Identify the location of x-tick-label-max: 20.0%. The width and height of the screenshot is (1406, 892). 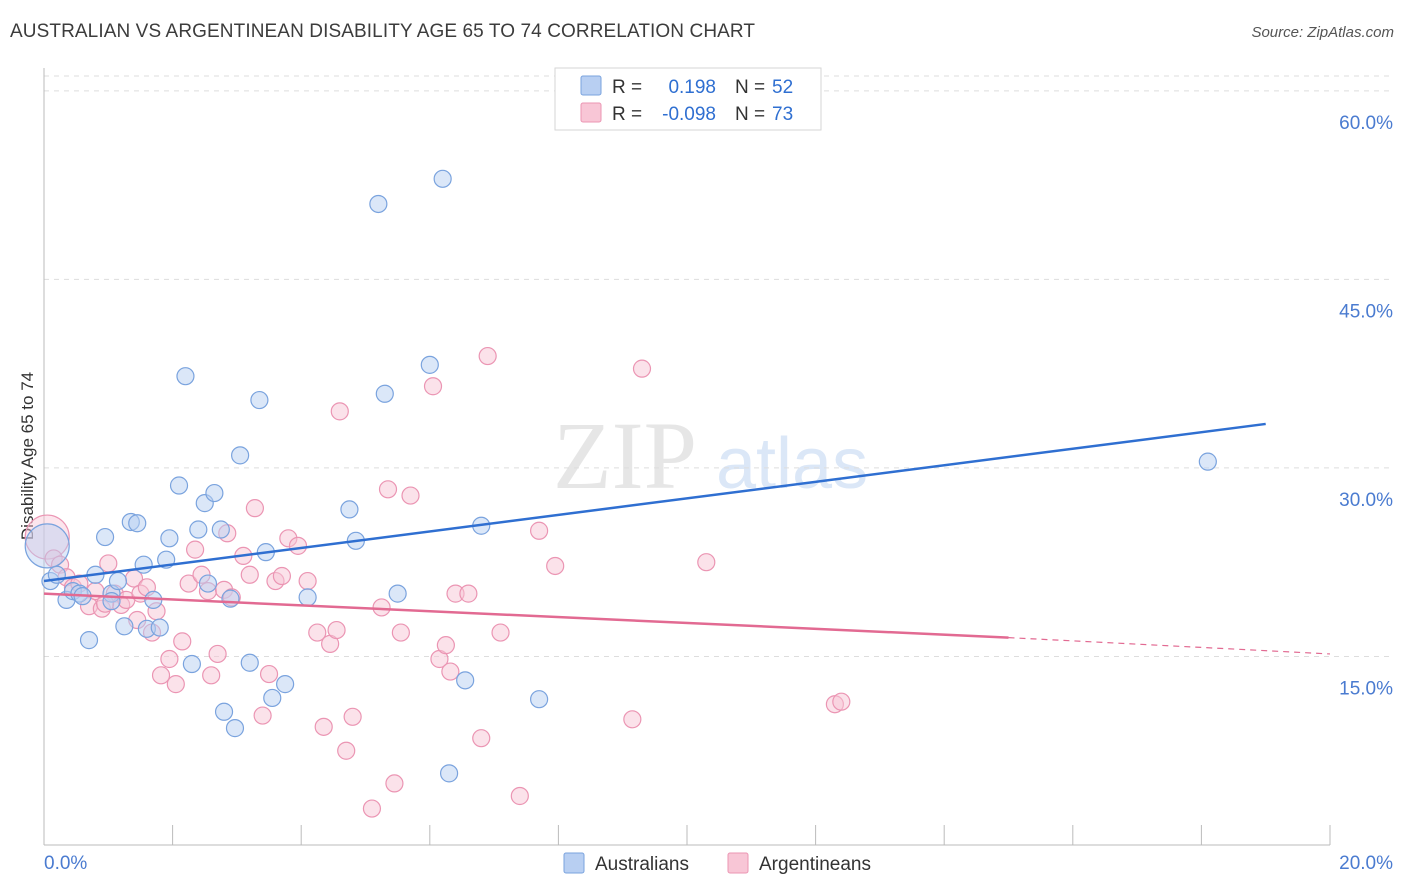
(1366, 863).